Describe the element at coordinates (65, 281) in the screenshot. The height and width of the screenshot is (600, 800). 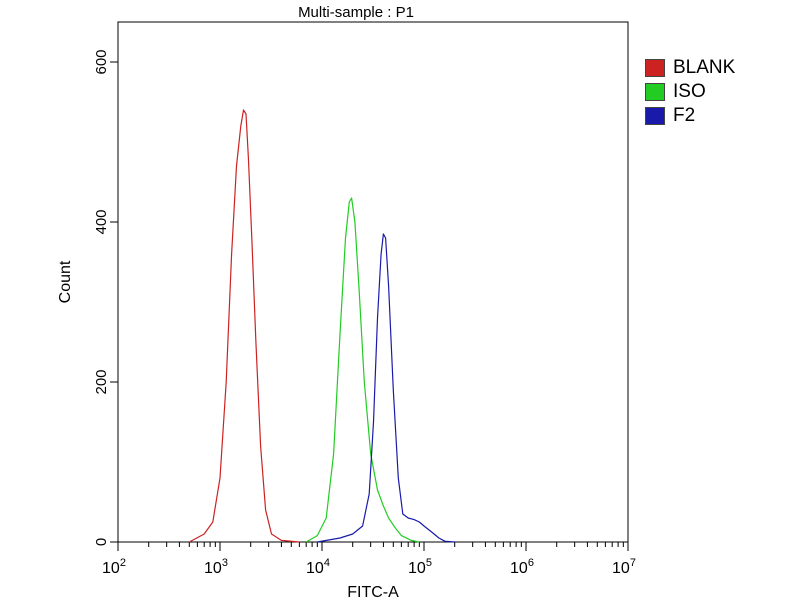
I see `y-axis-label: Count` at that location.